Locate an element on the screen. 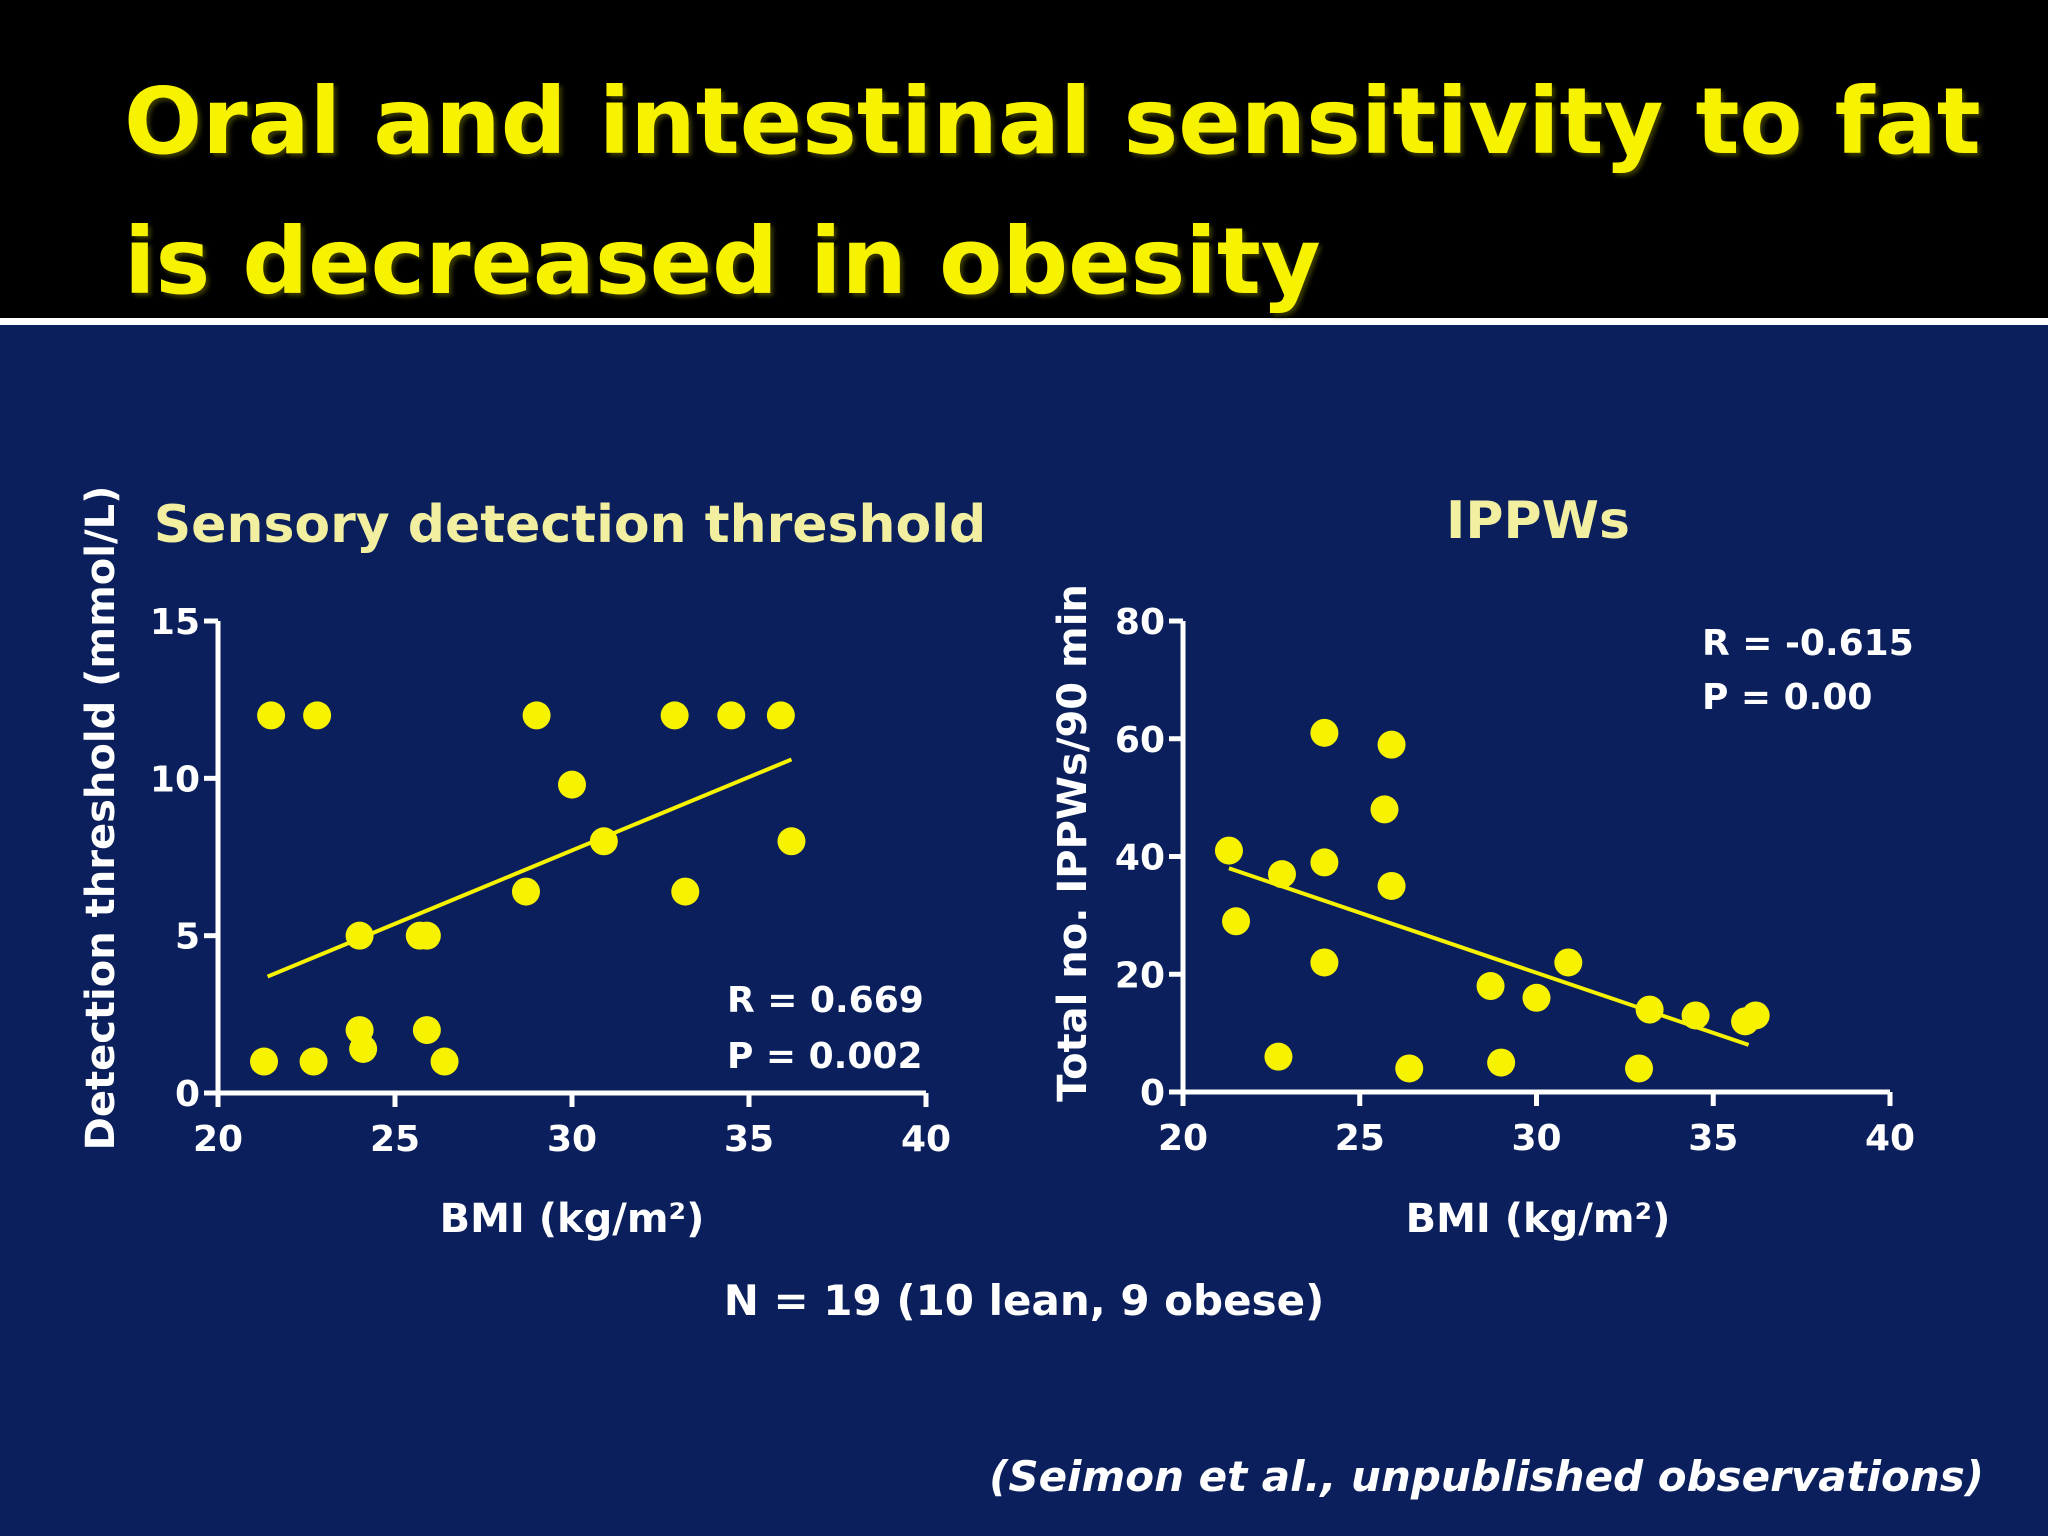 This screenshot has height=1536, width=2048. y-tick-label: 5 is located at coordinates (187, 937).